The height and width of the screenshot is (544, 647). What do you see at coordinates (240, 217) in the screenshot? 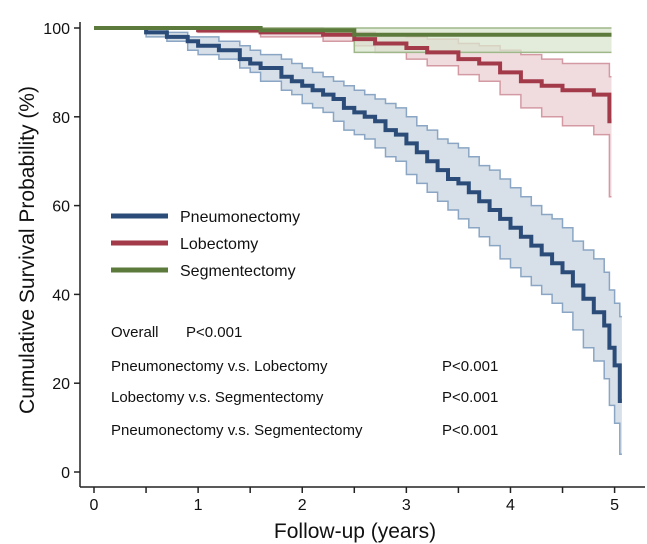
I see `pneumonectomy-legend-label: Pneumonectomy` at bounding box center [240, 217].